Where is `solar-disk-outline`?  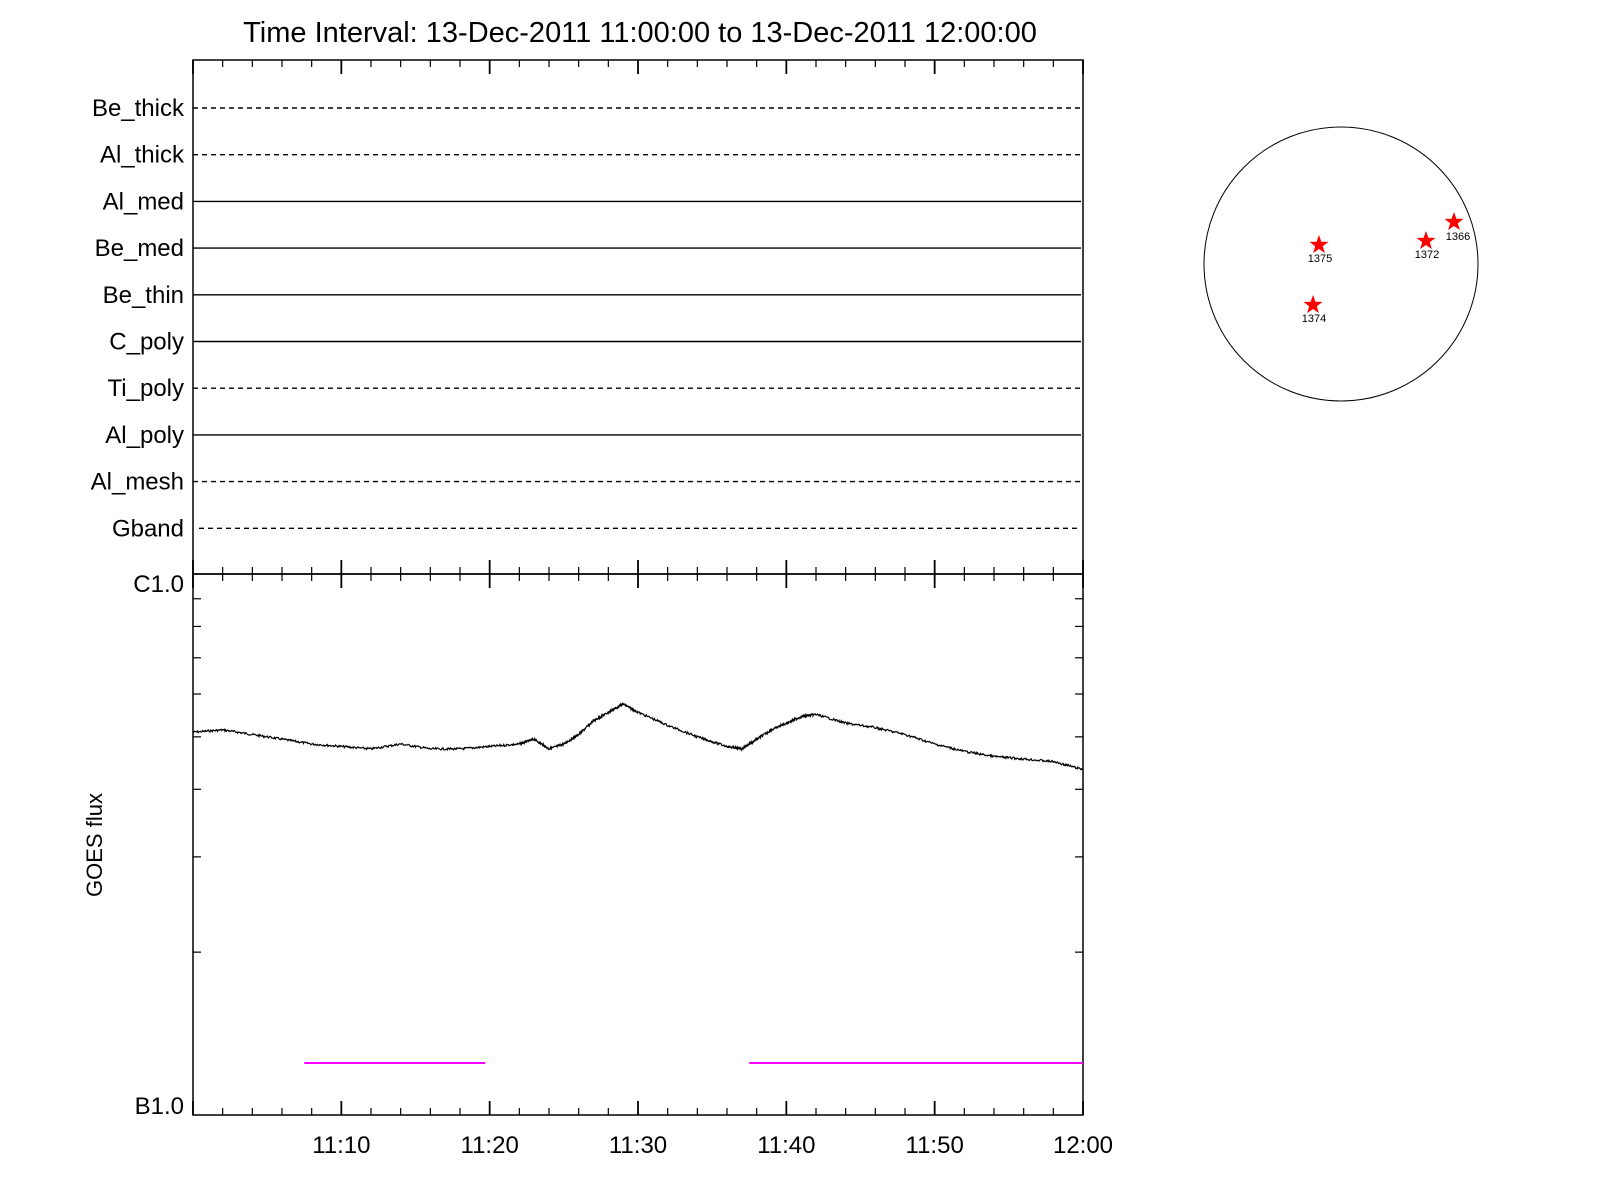 solar-disk-outline is located at coordinates (1341, 264).